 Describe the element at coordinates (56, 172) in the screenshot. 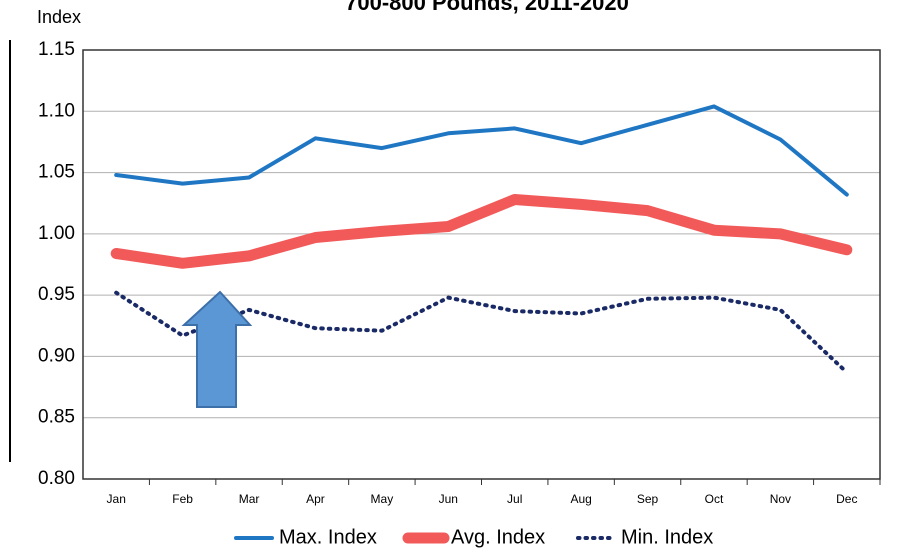

I see `y-tick-label: 1.05` at that location.